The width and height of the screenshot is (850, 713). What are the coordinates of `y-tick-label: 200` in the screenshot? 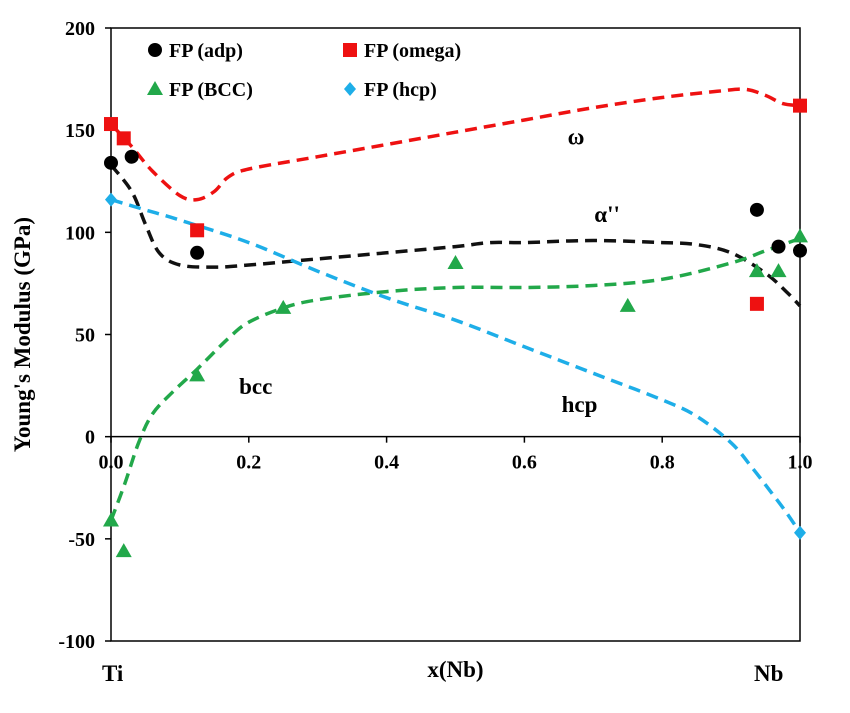 It's located at (80, 29).